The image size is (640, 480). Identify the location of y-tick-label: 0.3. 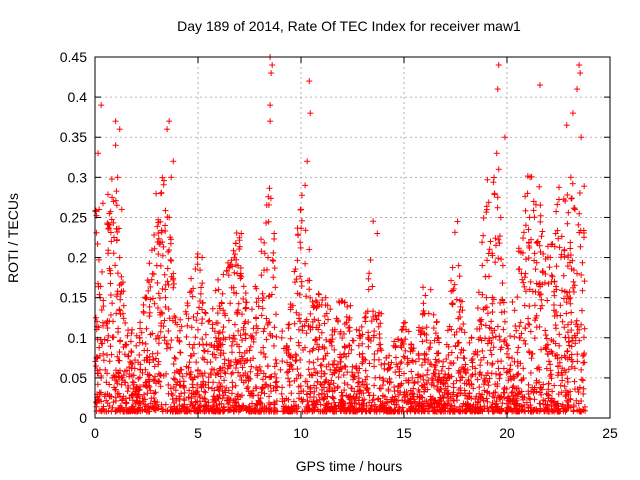
(78, 177).